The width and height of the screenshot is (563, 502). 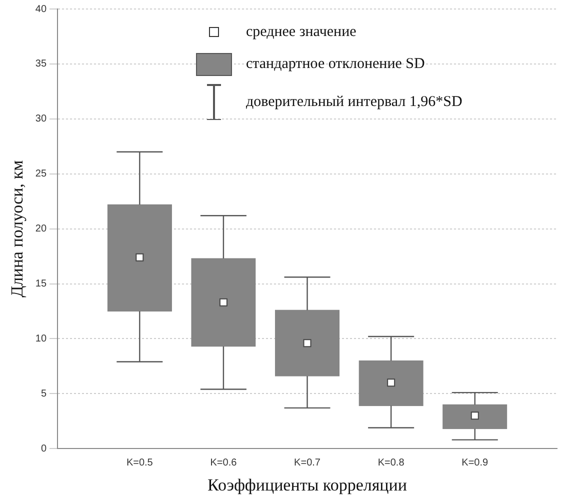 I want to click on y-tick-label: 35, so click(x=41, y=64).